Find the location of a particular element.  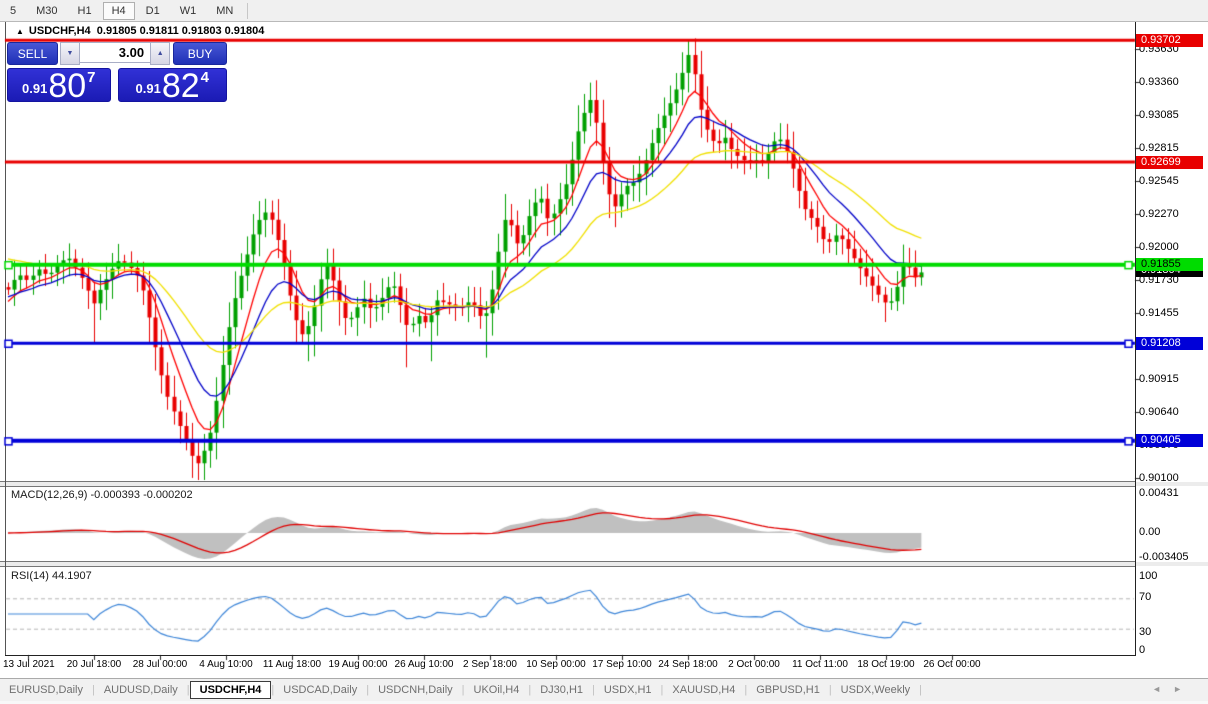

sell-price-main: 80 is located at coordinates (67, 86).